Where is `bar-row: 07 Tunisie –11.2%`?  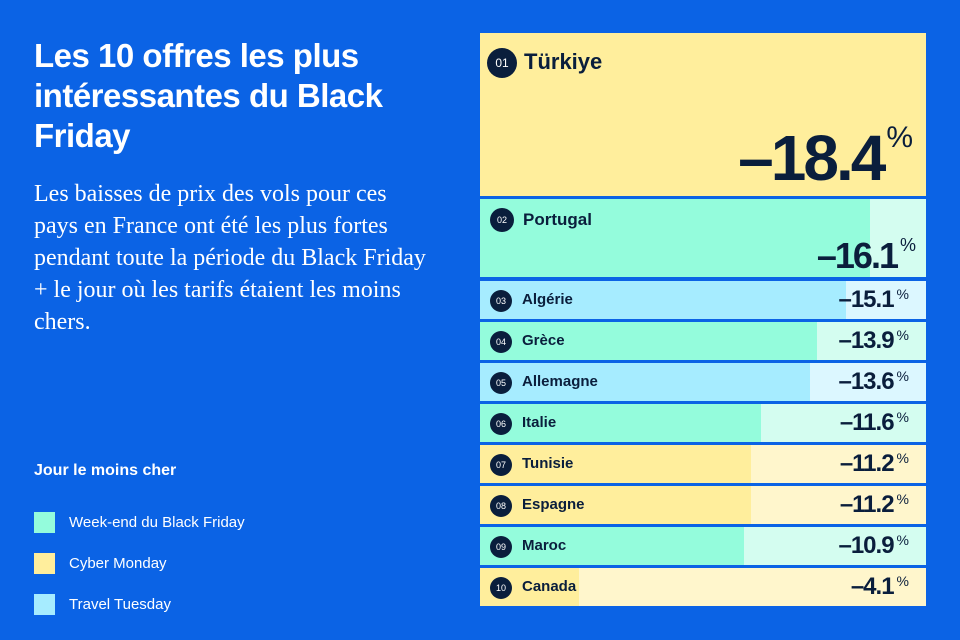 bar-row: 07 Tunisie –11.2% is located at coordinates (703, 464).